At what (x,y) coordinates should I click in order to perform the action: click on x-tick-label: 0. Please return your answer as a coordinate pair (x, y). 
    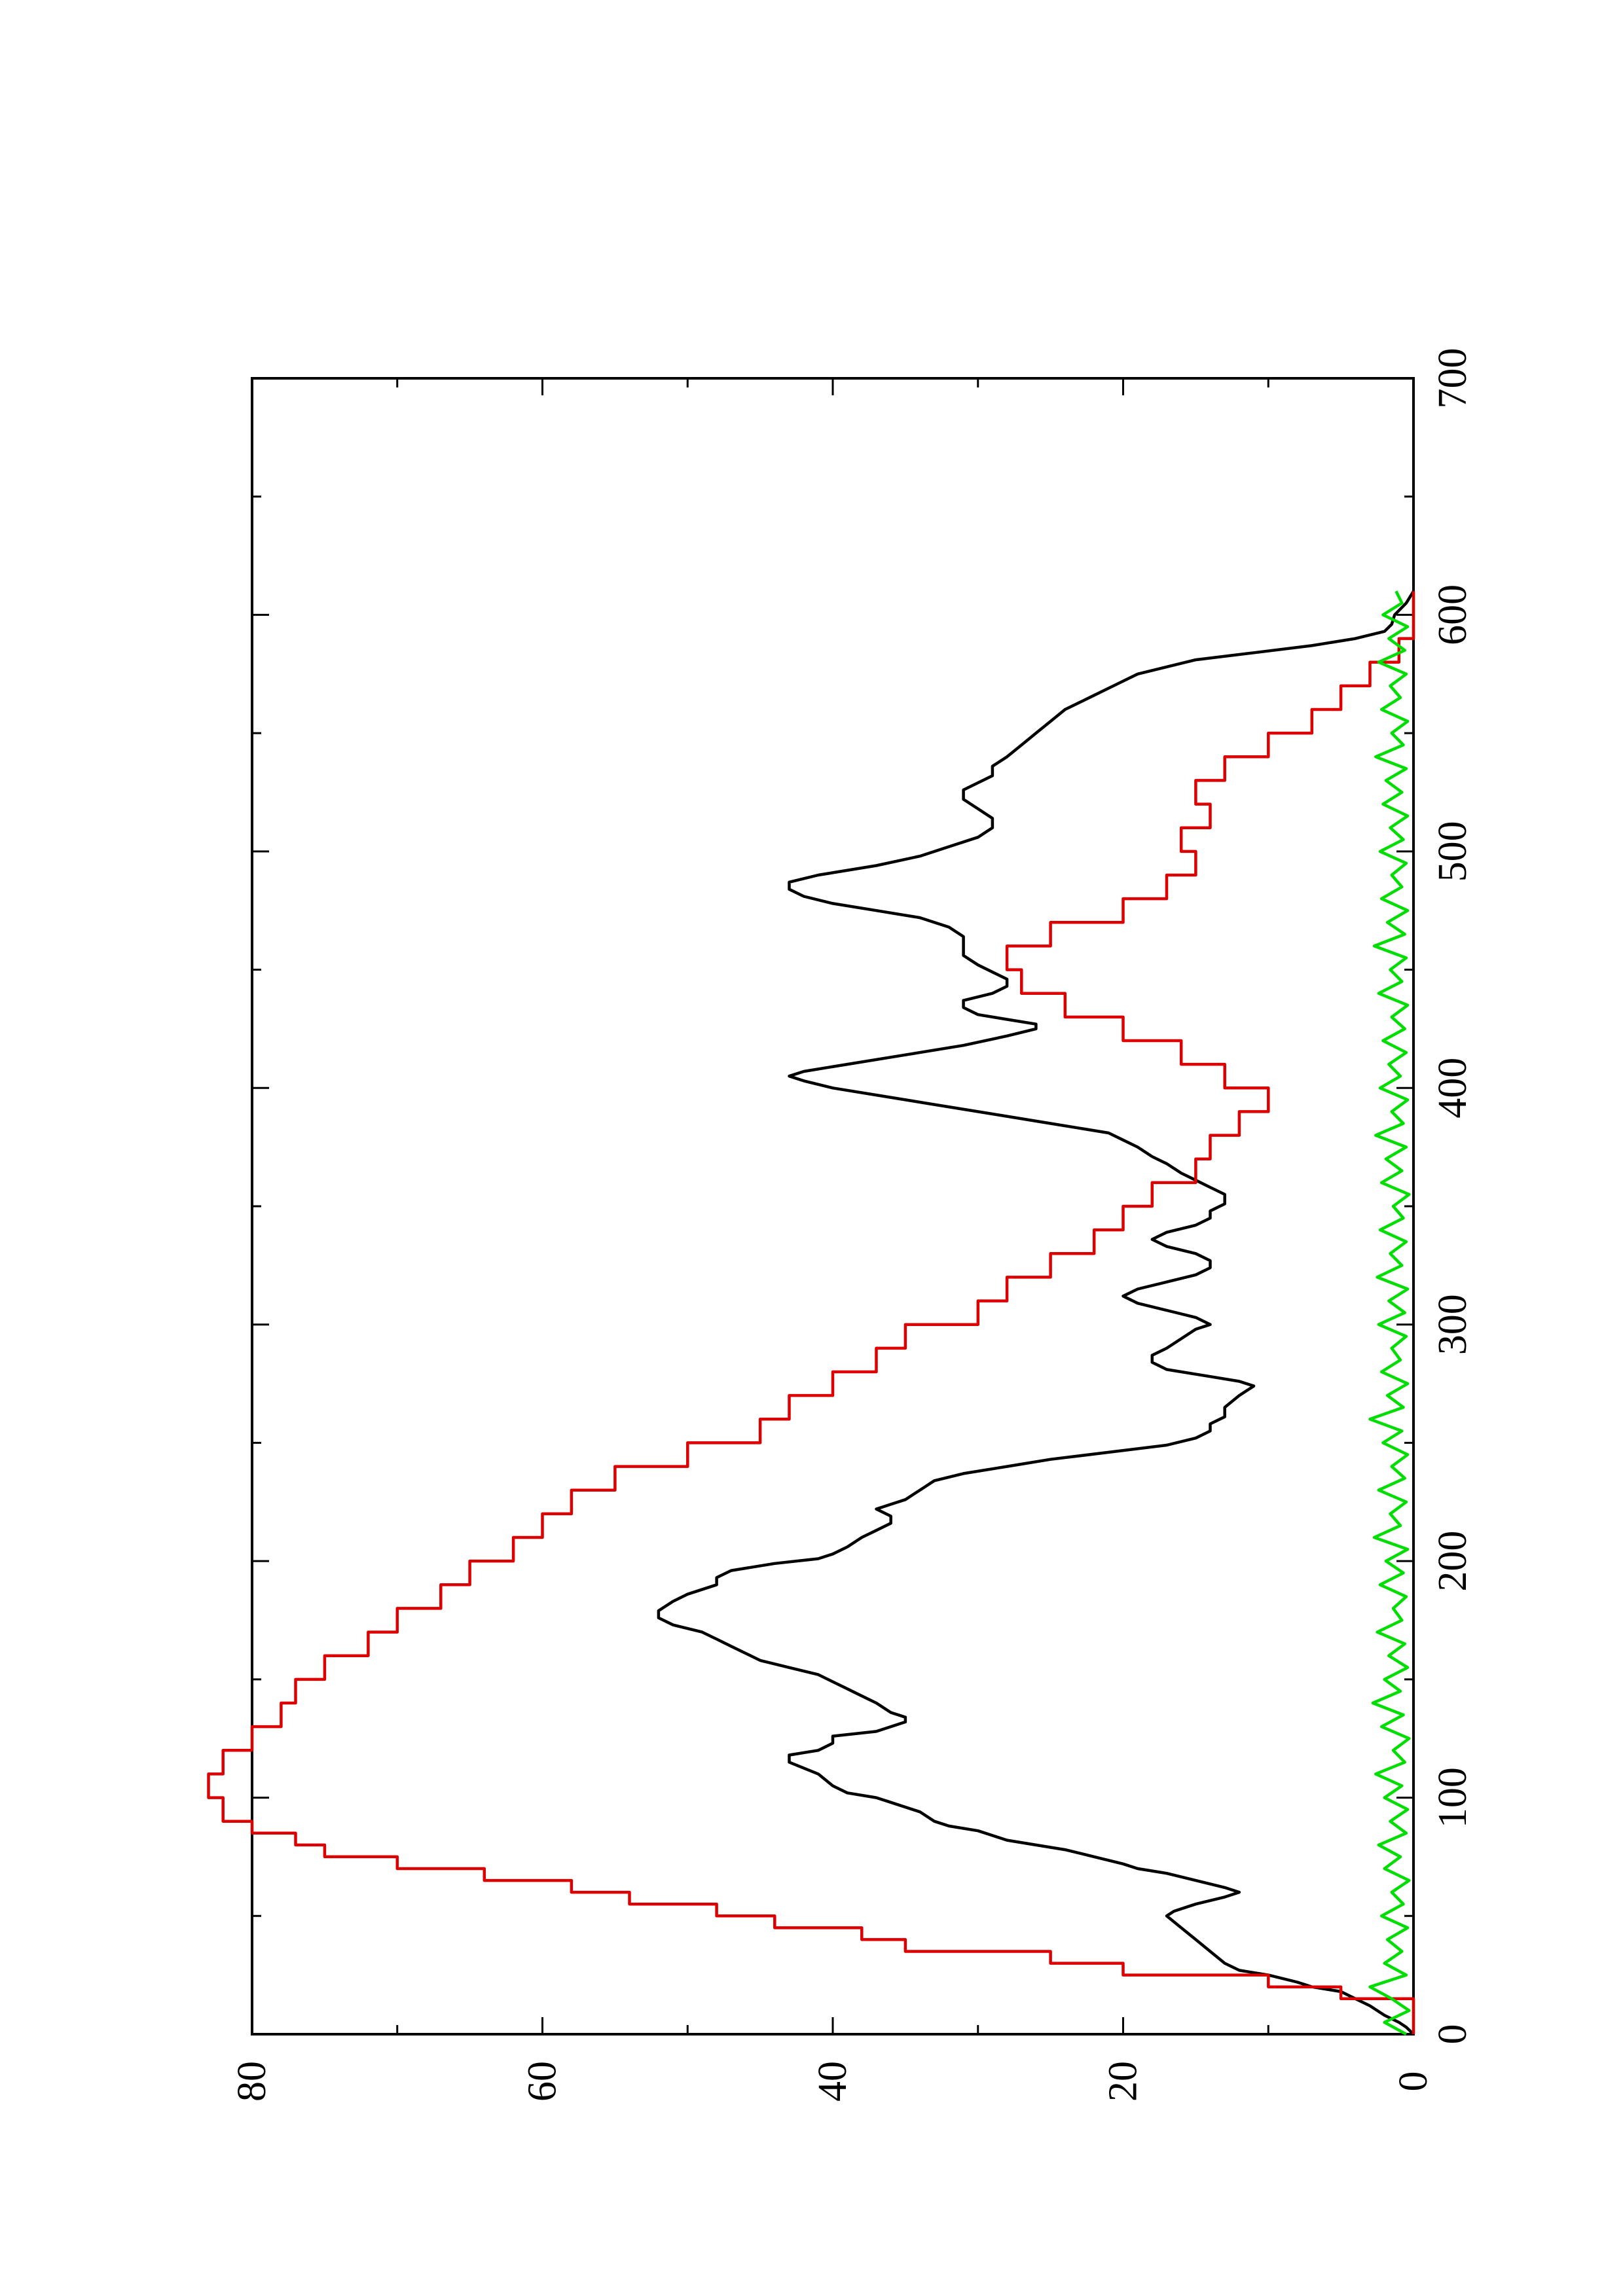
    Looking at the image, I should click on (1453, 2034).